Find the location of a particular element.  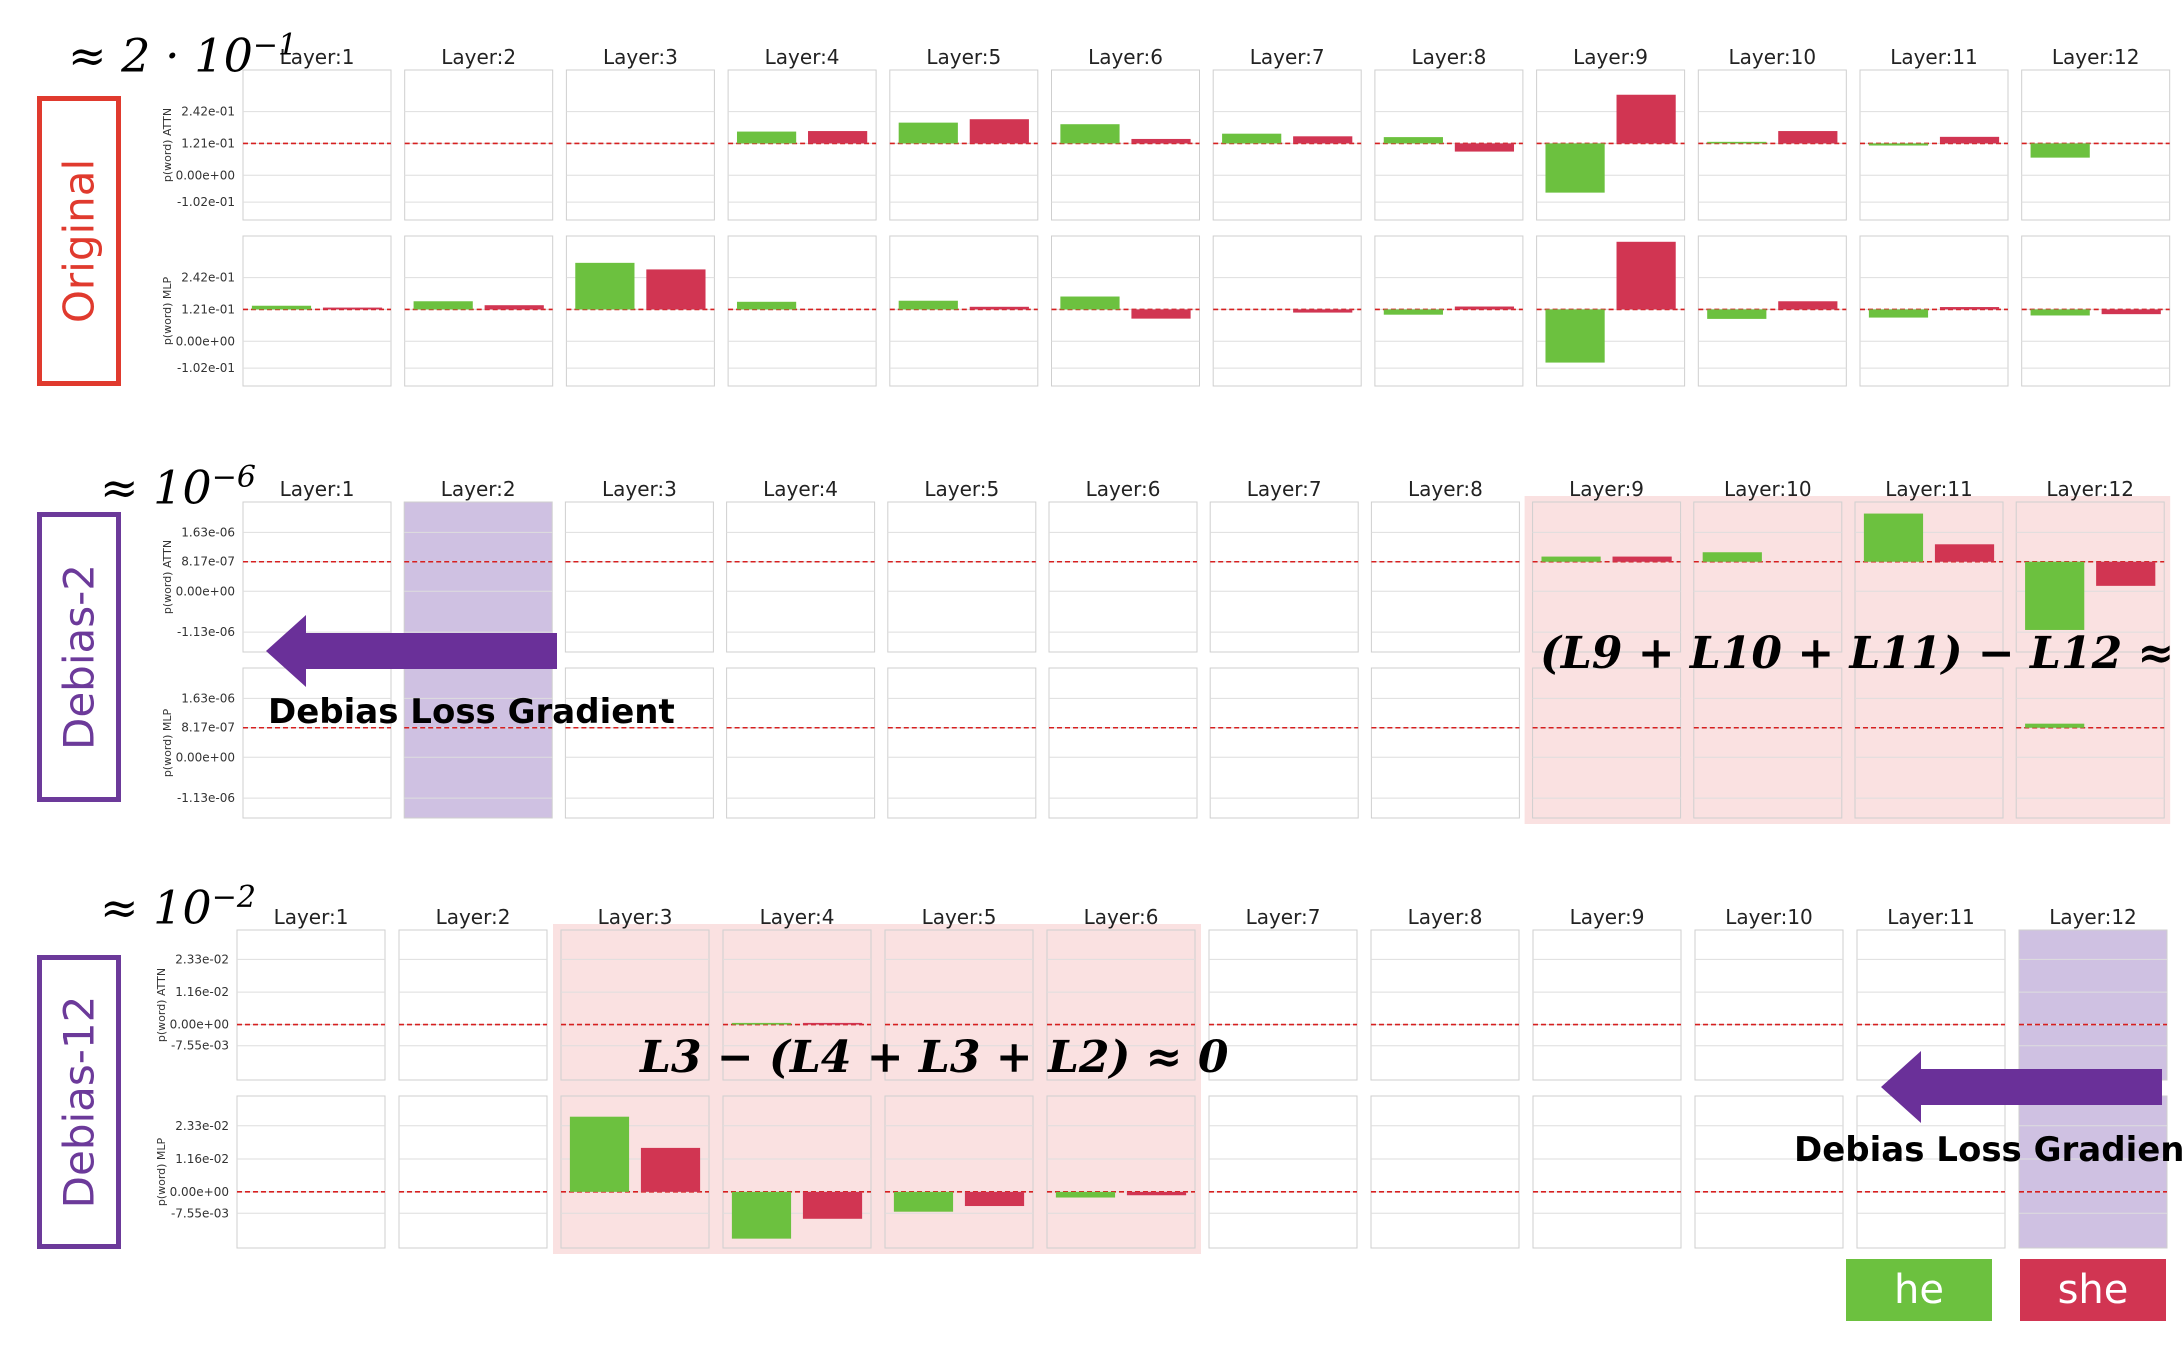

scale-label-debias-12: ≈ 10−2 is located at coordinates (178, 907).